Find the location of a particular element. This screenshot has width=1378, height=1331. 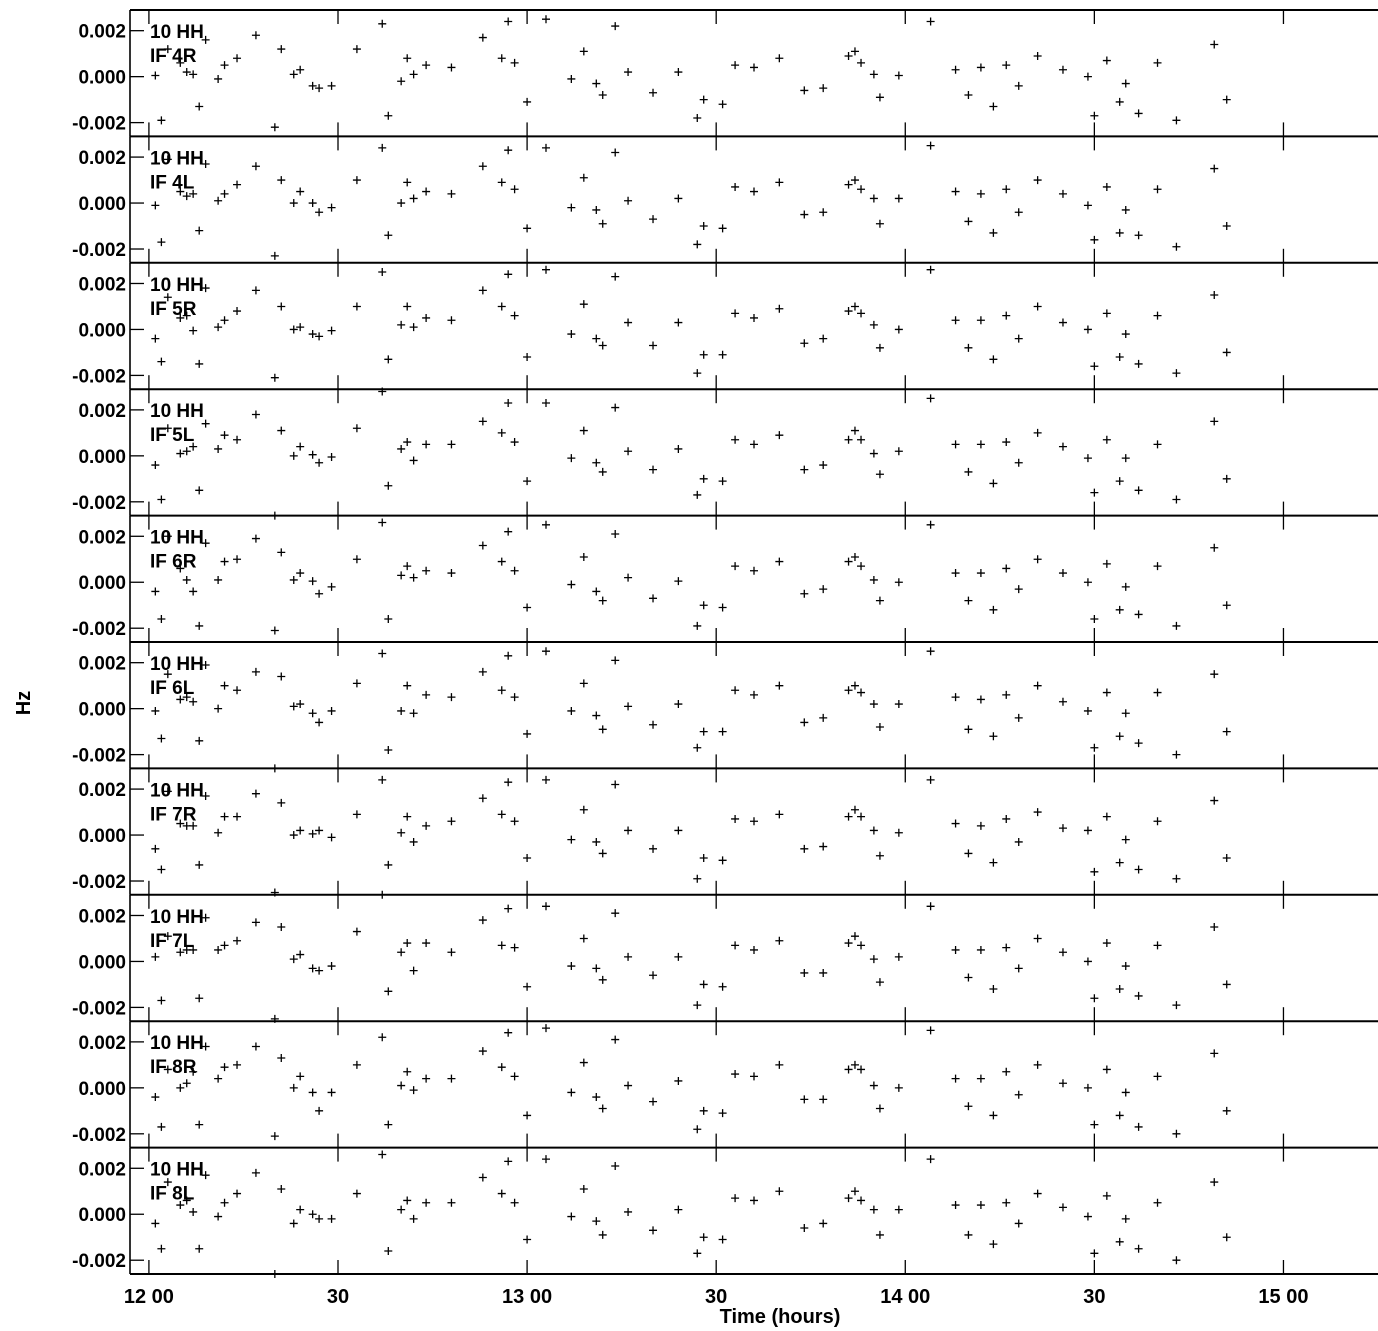

panel-8: 0.002 0.000 -0.002 10 HH IF 7L is located at coordinates (725, 956).